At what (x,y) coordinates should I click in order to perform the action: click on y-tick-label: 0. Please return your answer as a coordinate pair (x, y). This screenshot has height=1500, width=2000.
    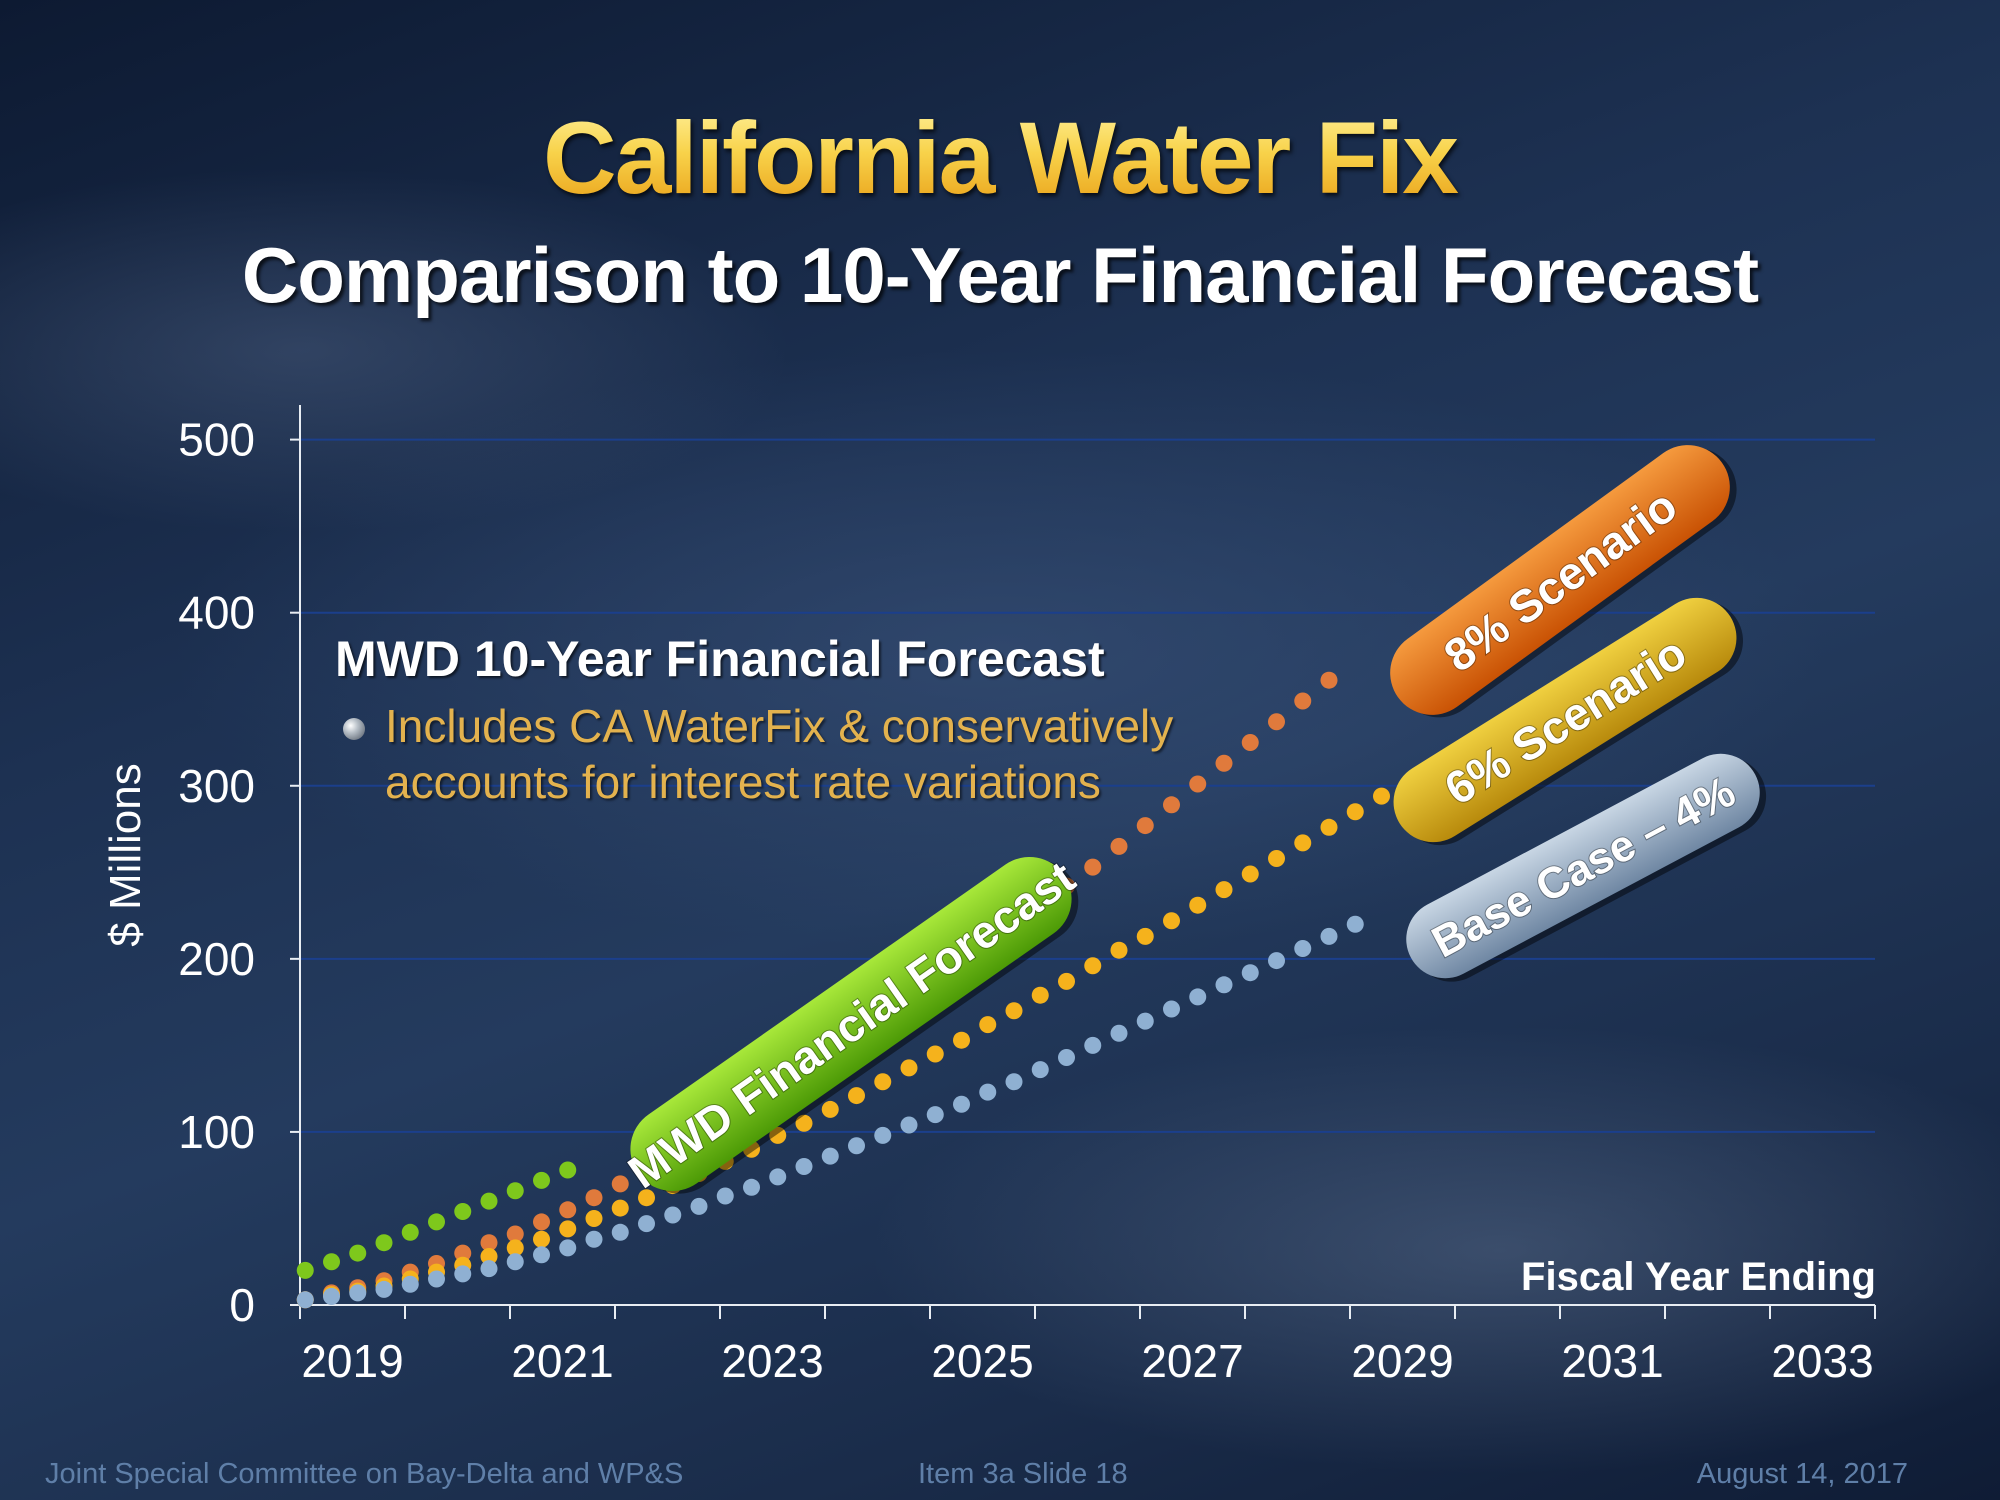
    Looking at the image, I should click on (242, 1305).